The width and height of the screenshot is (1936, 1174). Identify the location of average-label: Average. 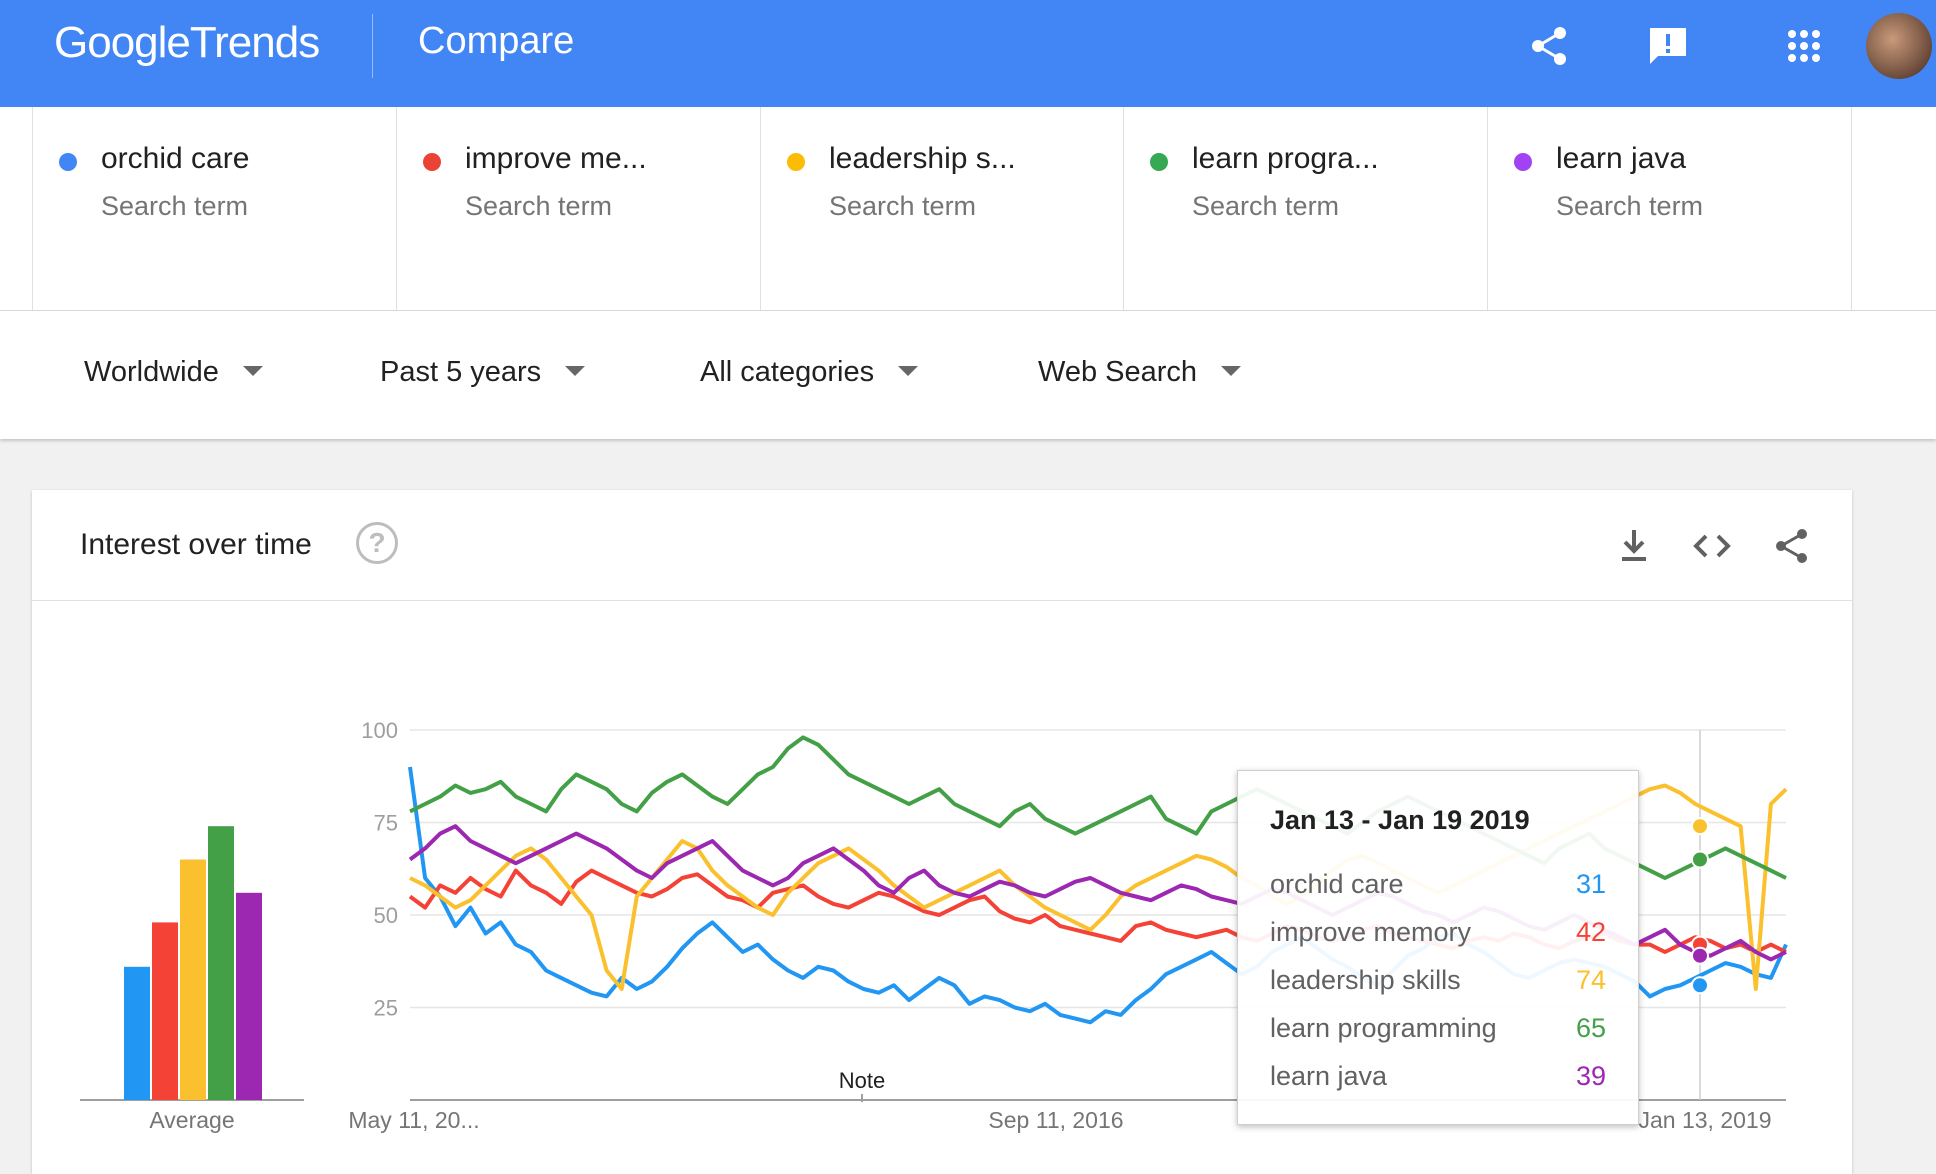
(191, 1120).